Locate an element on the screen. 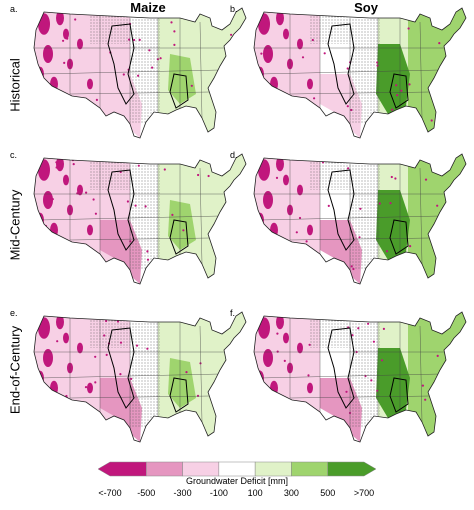 This screenshot has width=474, height=510. panel-letter: b. is located at coordinates (234, 9).